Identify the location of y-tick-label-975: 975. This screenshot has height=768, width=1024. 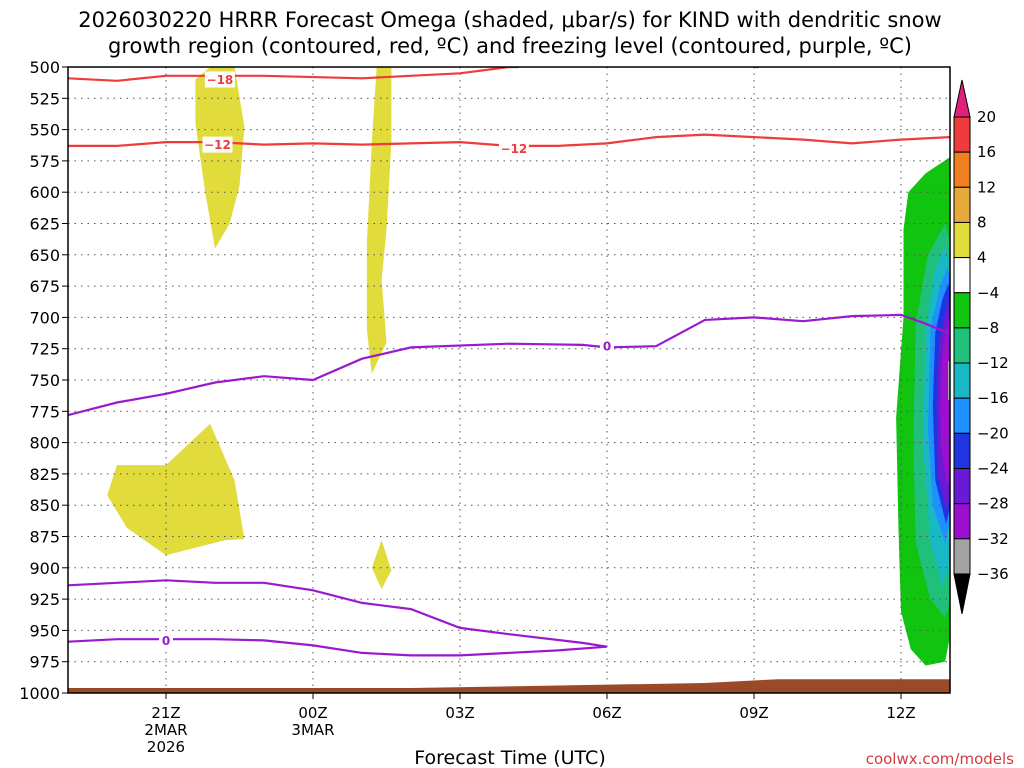
(44, 662).